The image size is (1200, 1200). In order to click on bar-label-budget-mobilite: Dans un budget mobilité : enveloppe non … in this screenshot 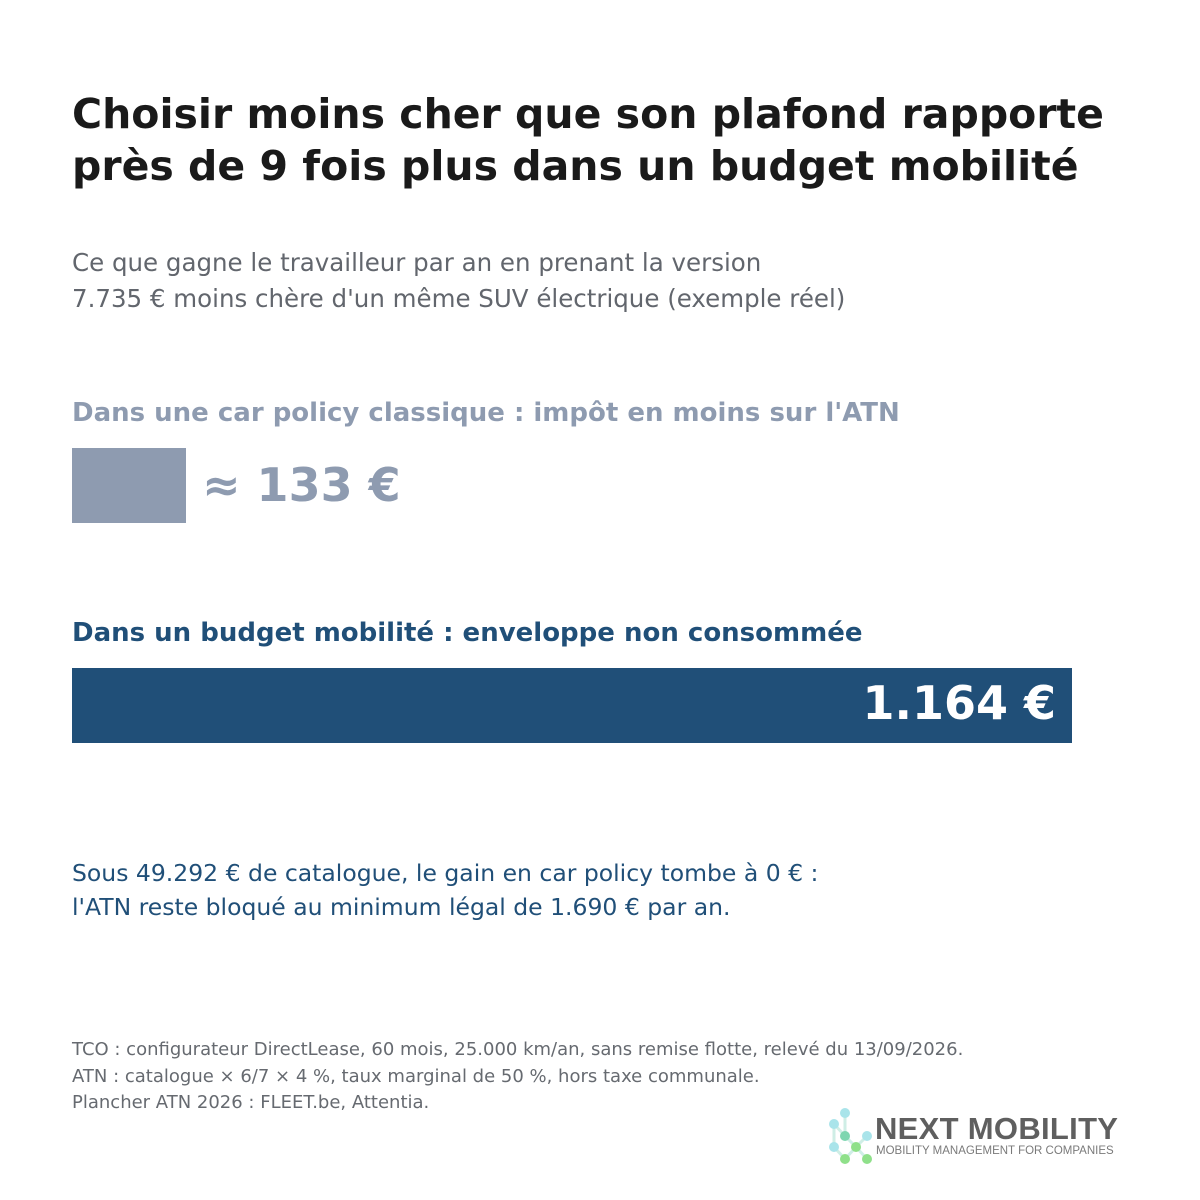, I will do `click(467, 633)`.